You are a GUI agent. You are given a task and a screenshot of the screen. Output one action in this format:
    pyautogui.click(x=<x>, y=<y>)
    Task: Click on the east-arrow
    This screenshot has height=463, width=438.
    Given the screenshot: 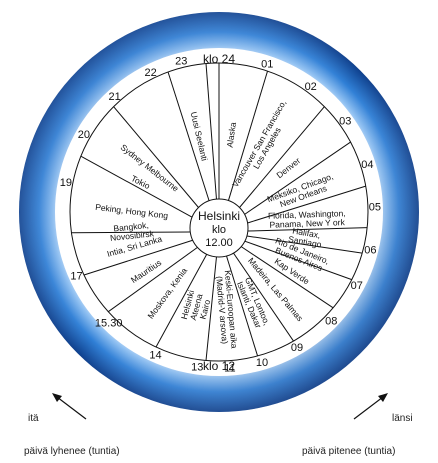 What is the action you would take?
    pyautogui.click(x=69, y=406)
    